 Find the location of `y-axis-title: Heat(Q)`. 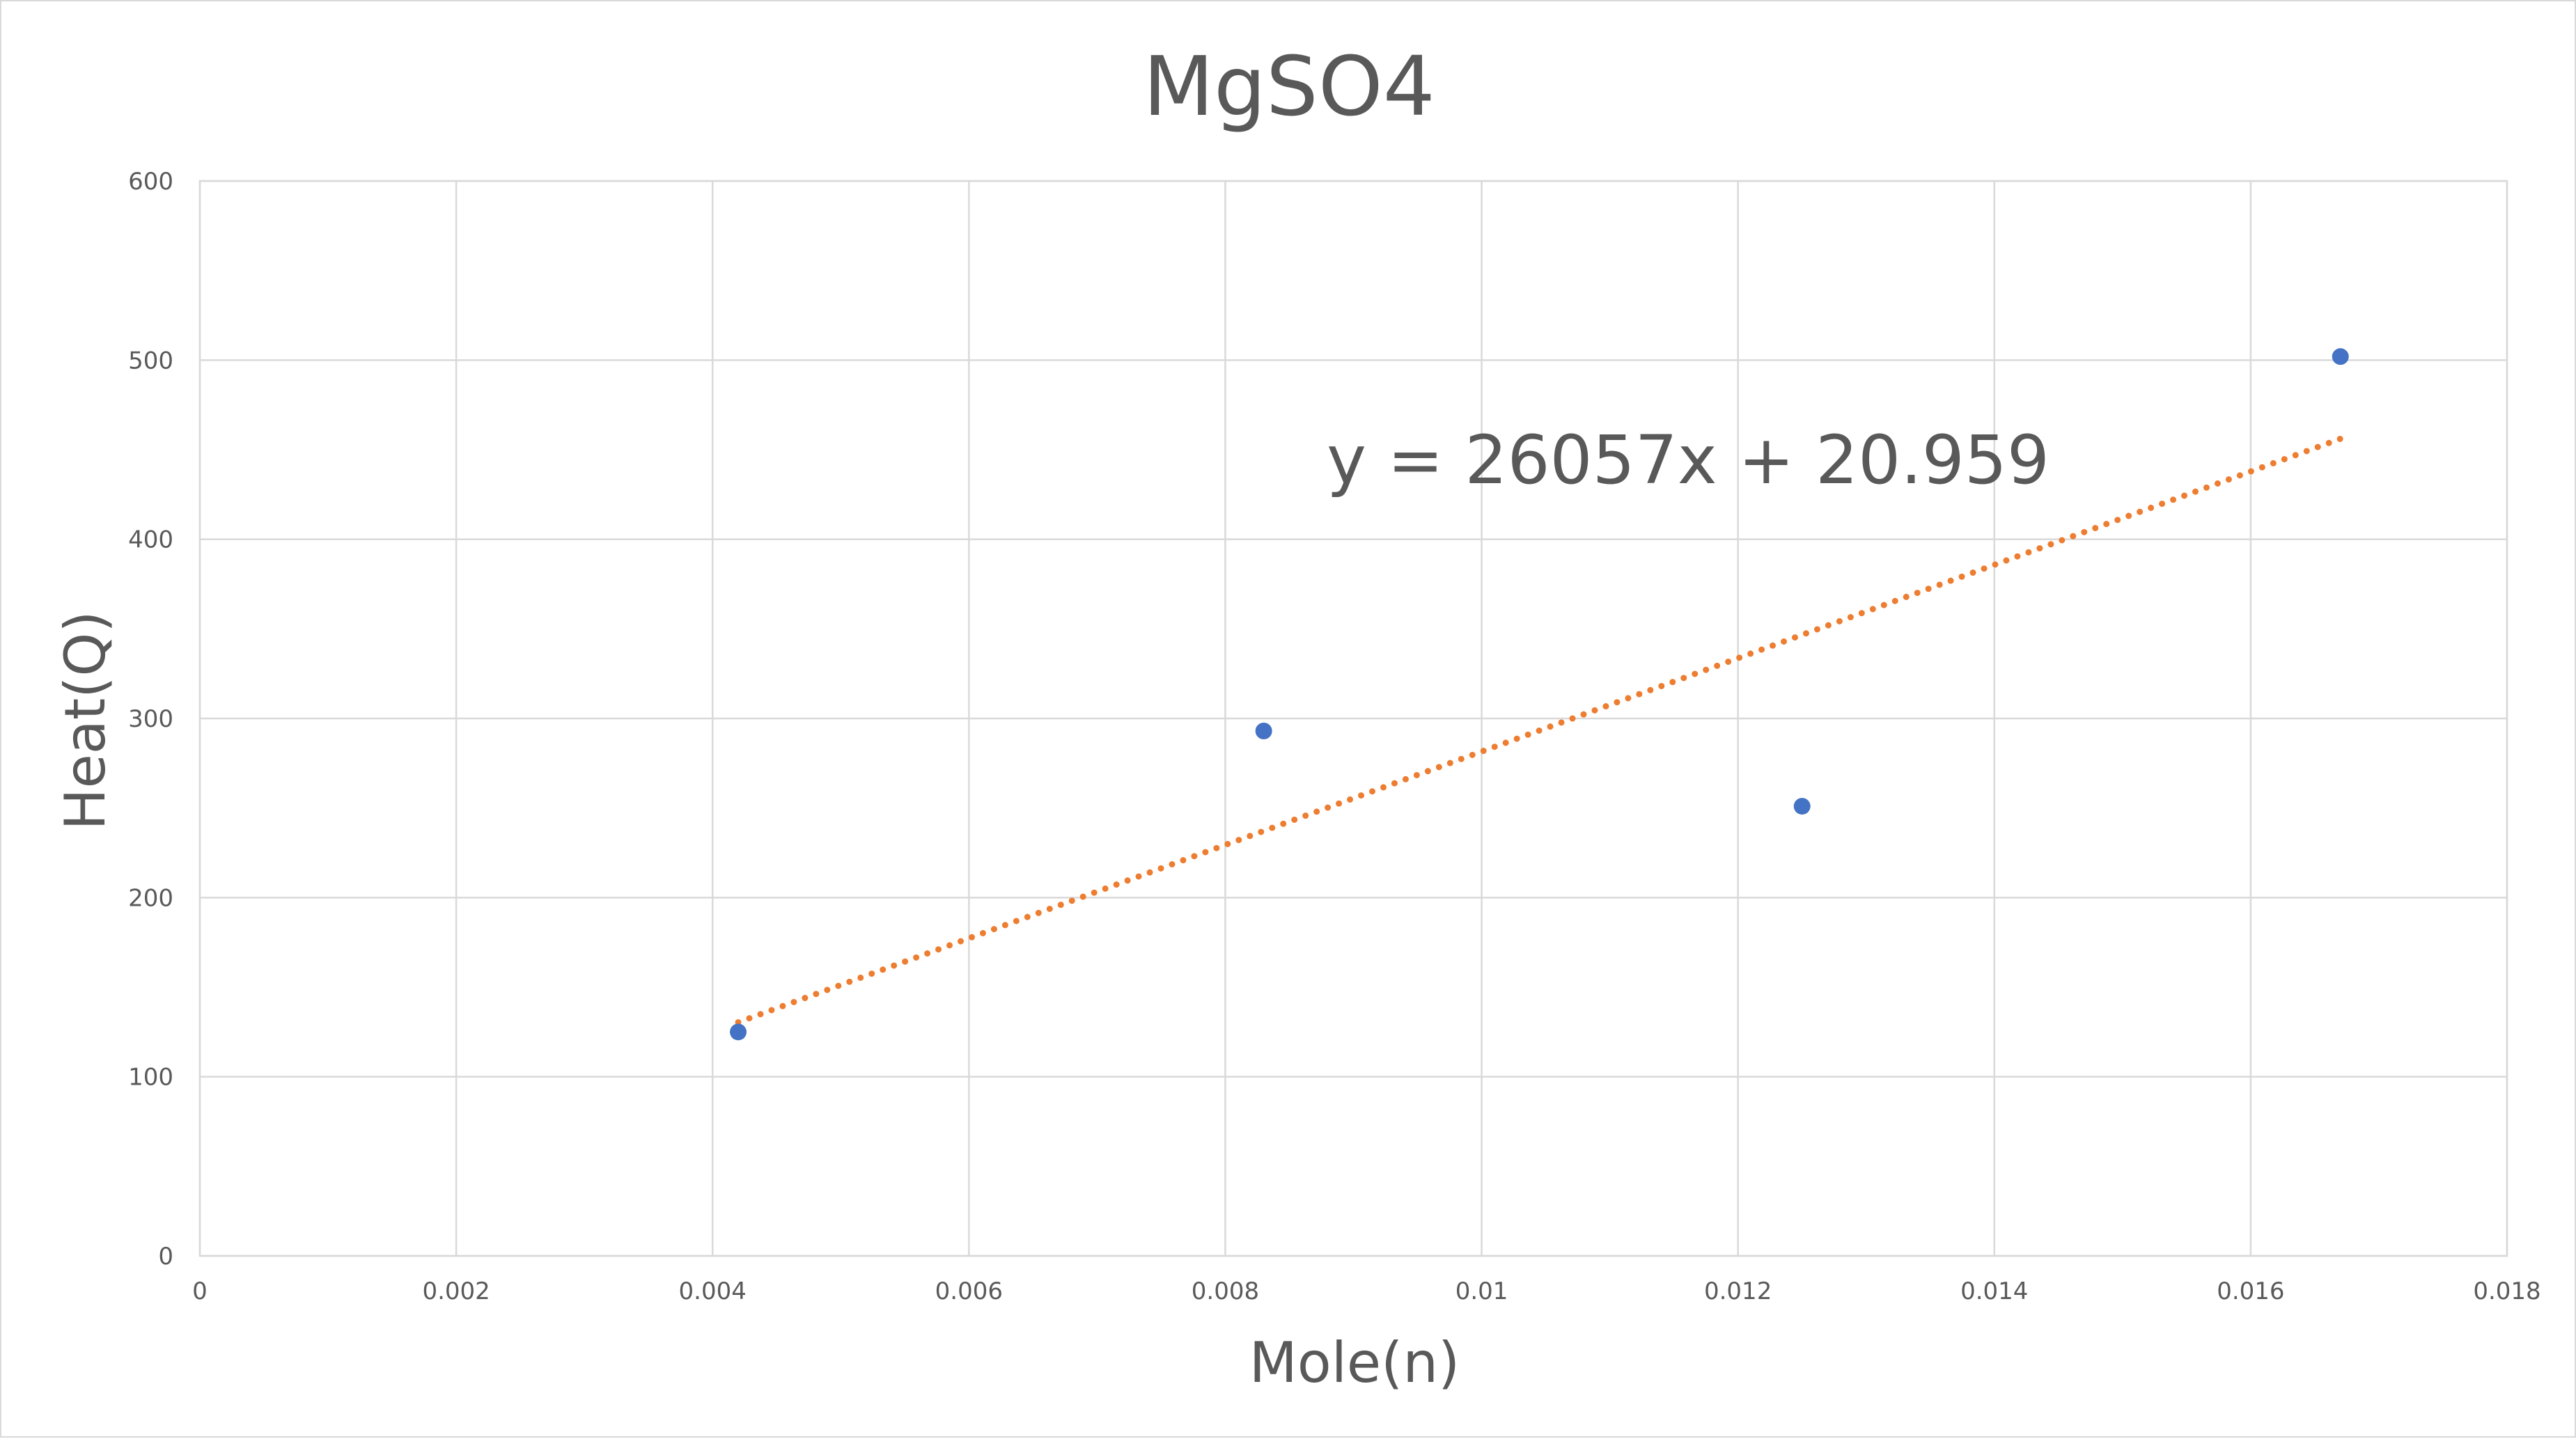

y-axis-title: Heat(Q) is located at coordinates (86, 720).